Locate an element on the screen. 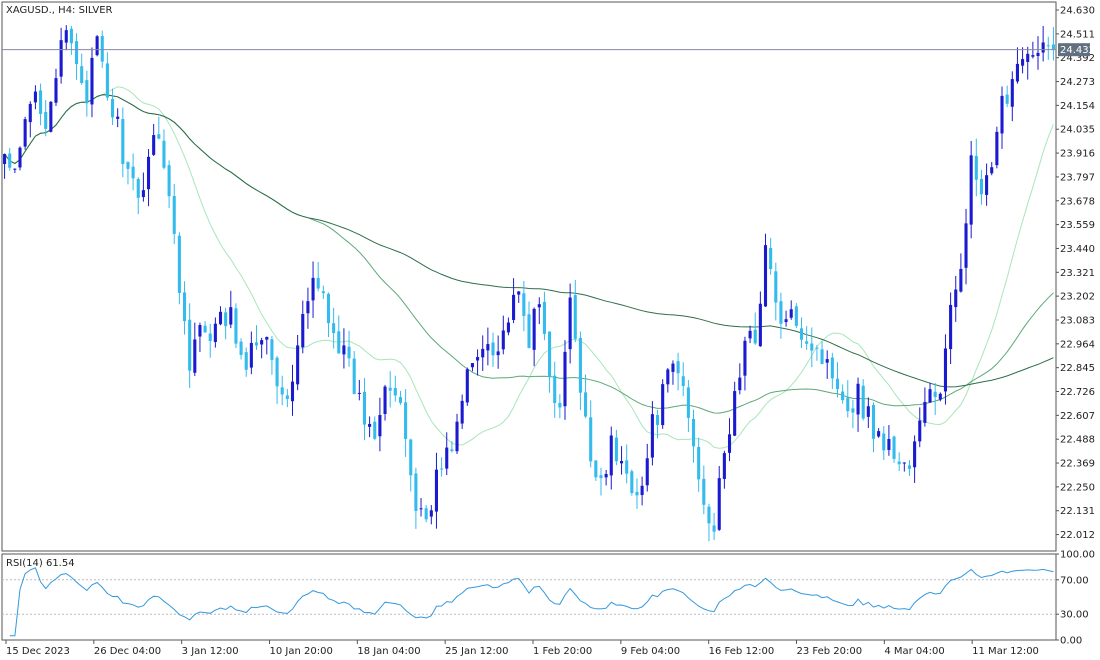 This screenshot has height=660, width=1100. current-price-value: 24.432 is located at coordinates (1077, 50).